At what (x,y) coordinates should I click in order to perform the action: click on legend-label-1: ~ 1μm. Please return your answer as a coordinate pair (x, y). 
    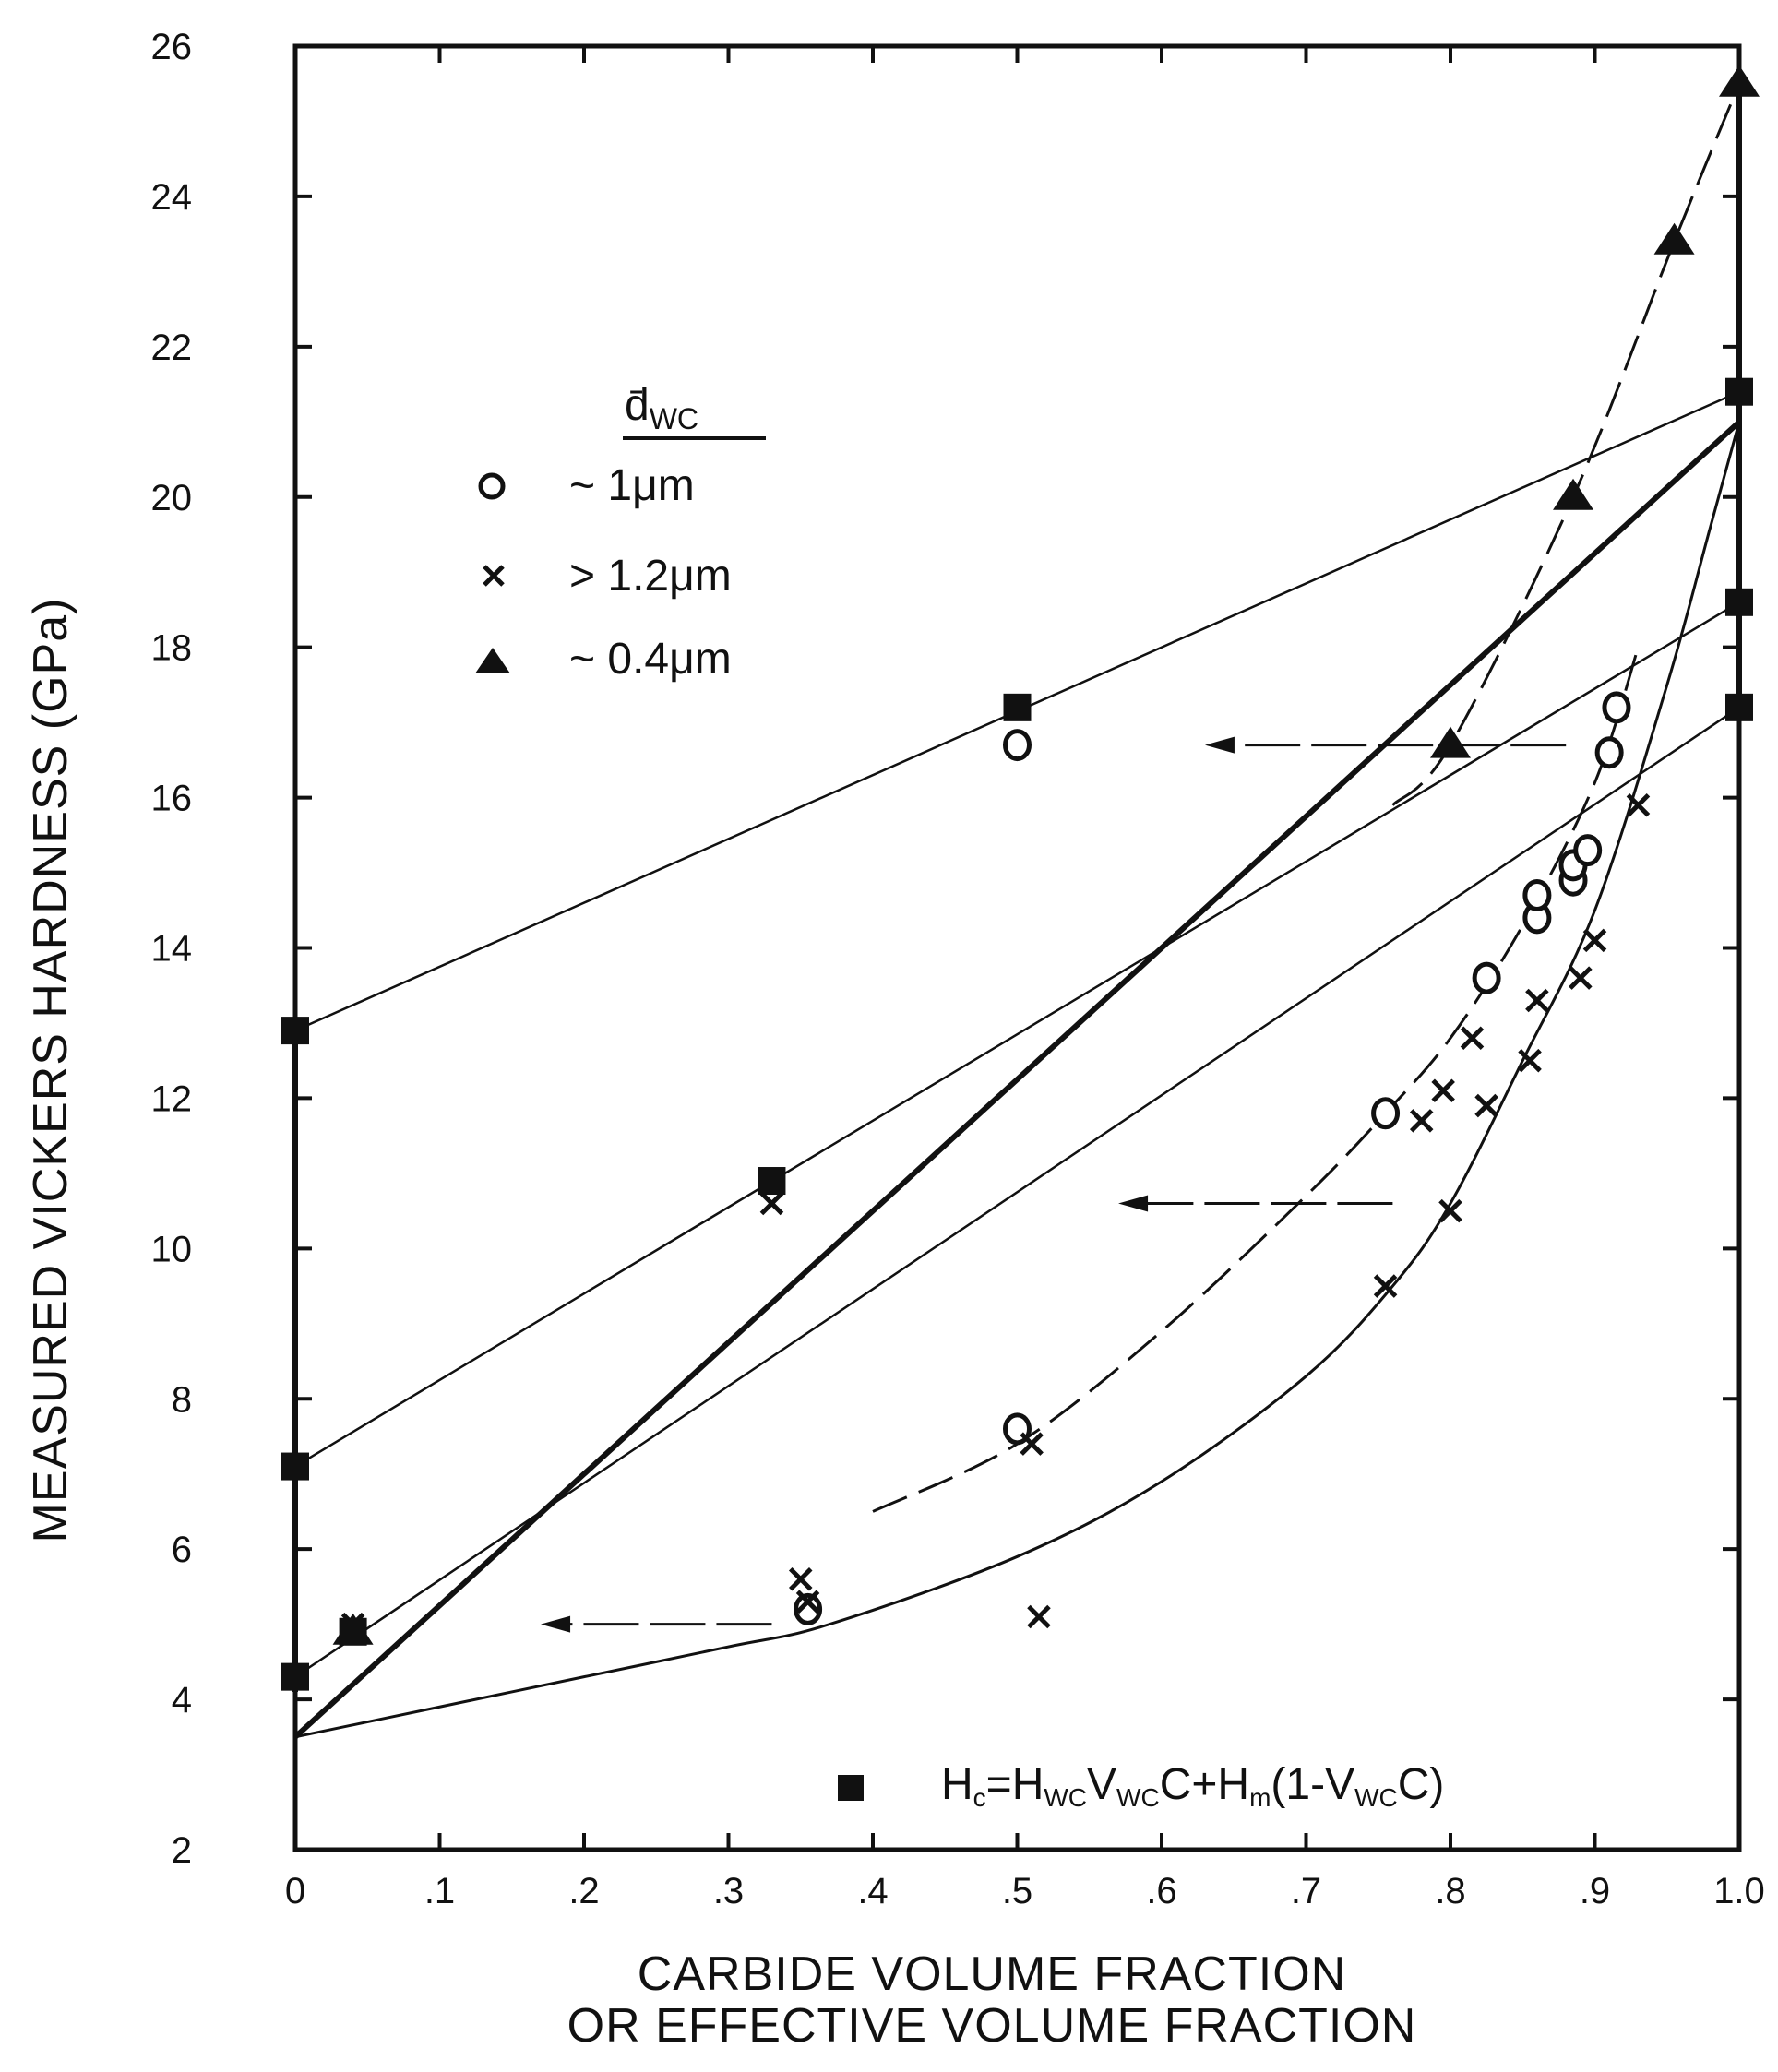
    Looking at the image, I should click on (632, 485).